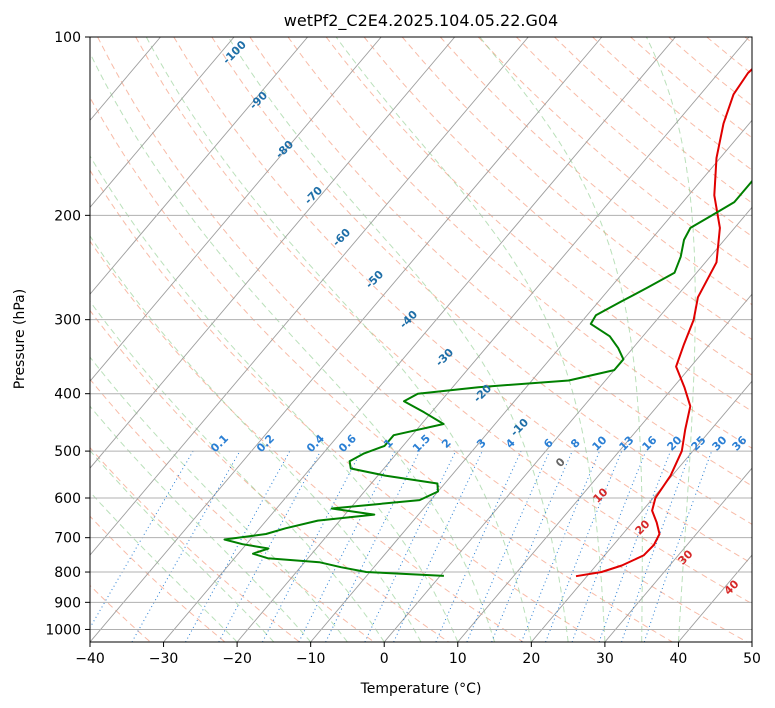  Describe the element at coordinates (481, 443) in the screenshot. I see `mixing-ratio-label: 3` at that location.